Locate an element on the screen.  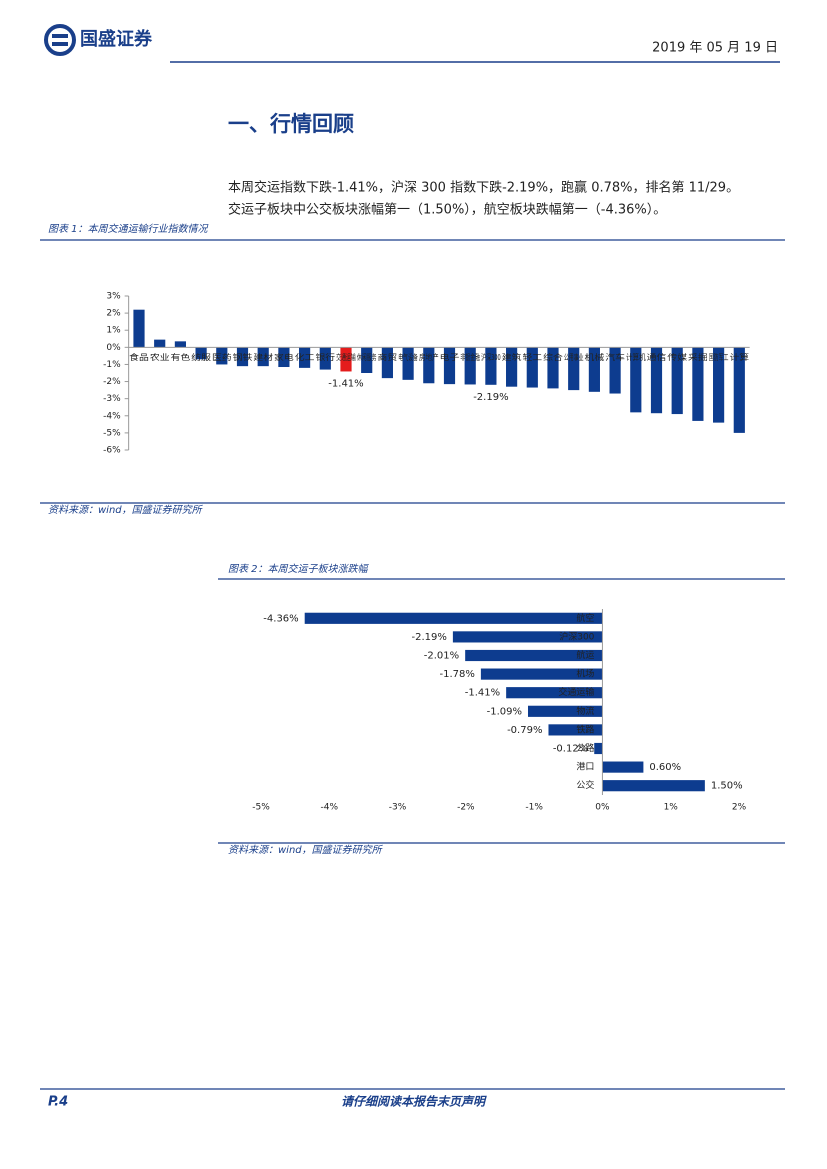
y-tick-label: -6% is located at coordinates (112, 451).